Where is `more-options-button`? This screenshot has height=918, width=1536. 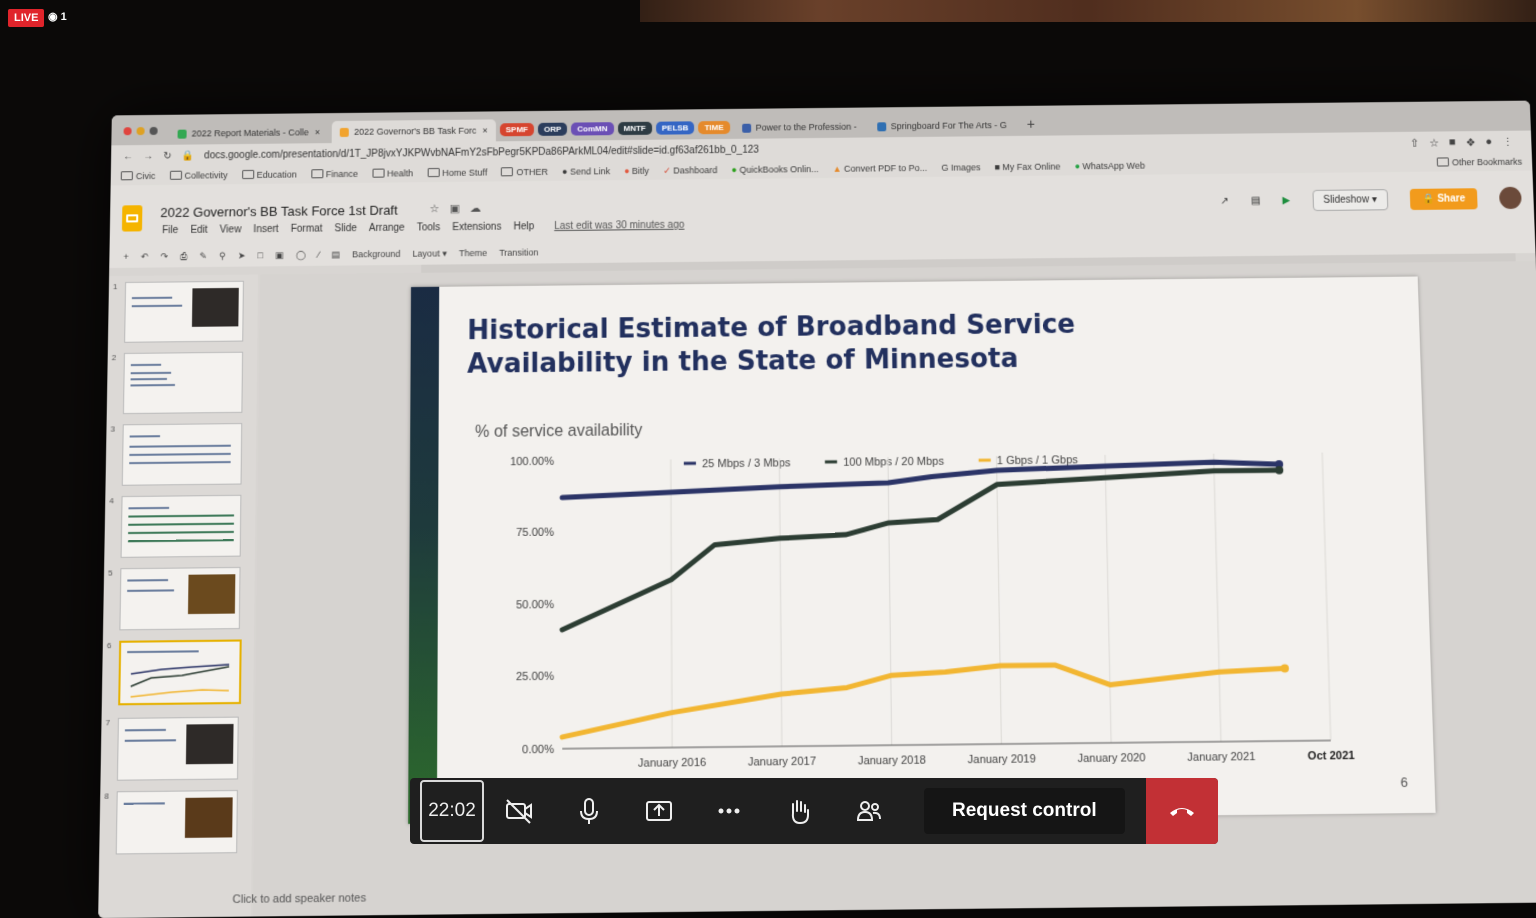
more-options-button is located at coordinates (729, 811).